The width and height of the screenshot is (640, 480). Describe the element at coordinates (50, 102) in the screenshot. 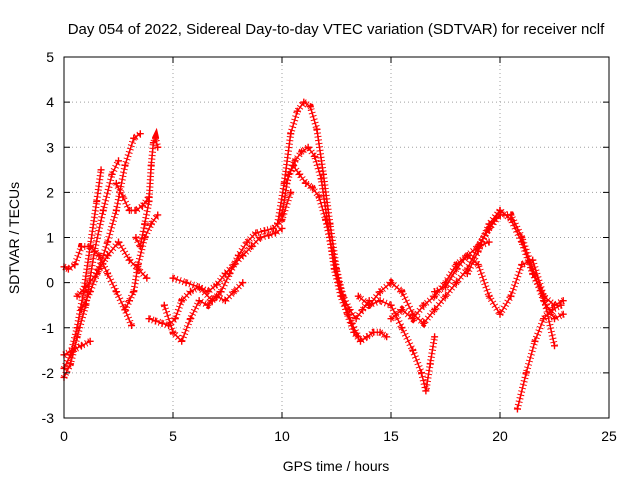

I see `y-tick-label: 4` at that location.